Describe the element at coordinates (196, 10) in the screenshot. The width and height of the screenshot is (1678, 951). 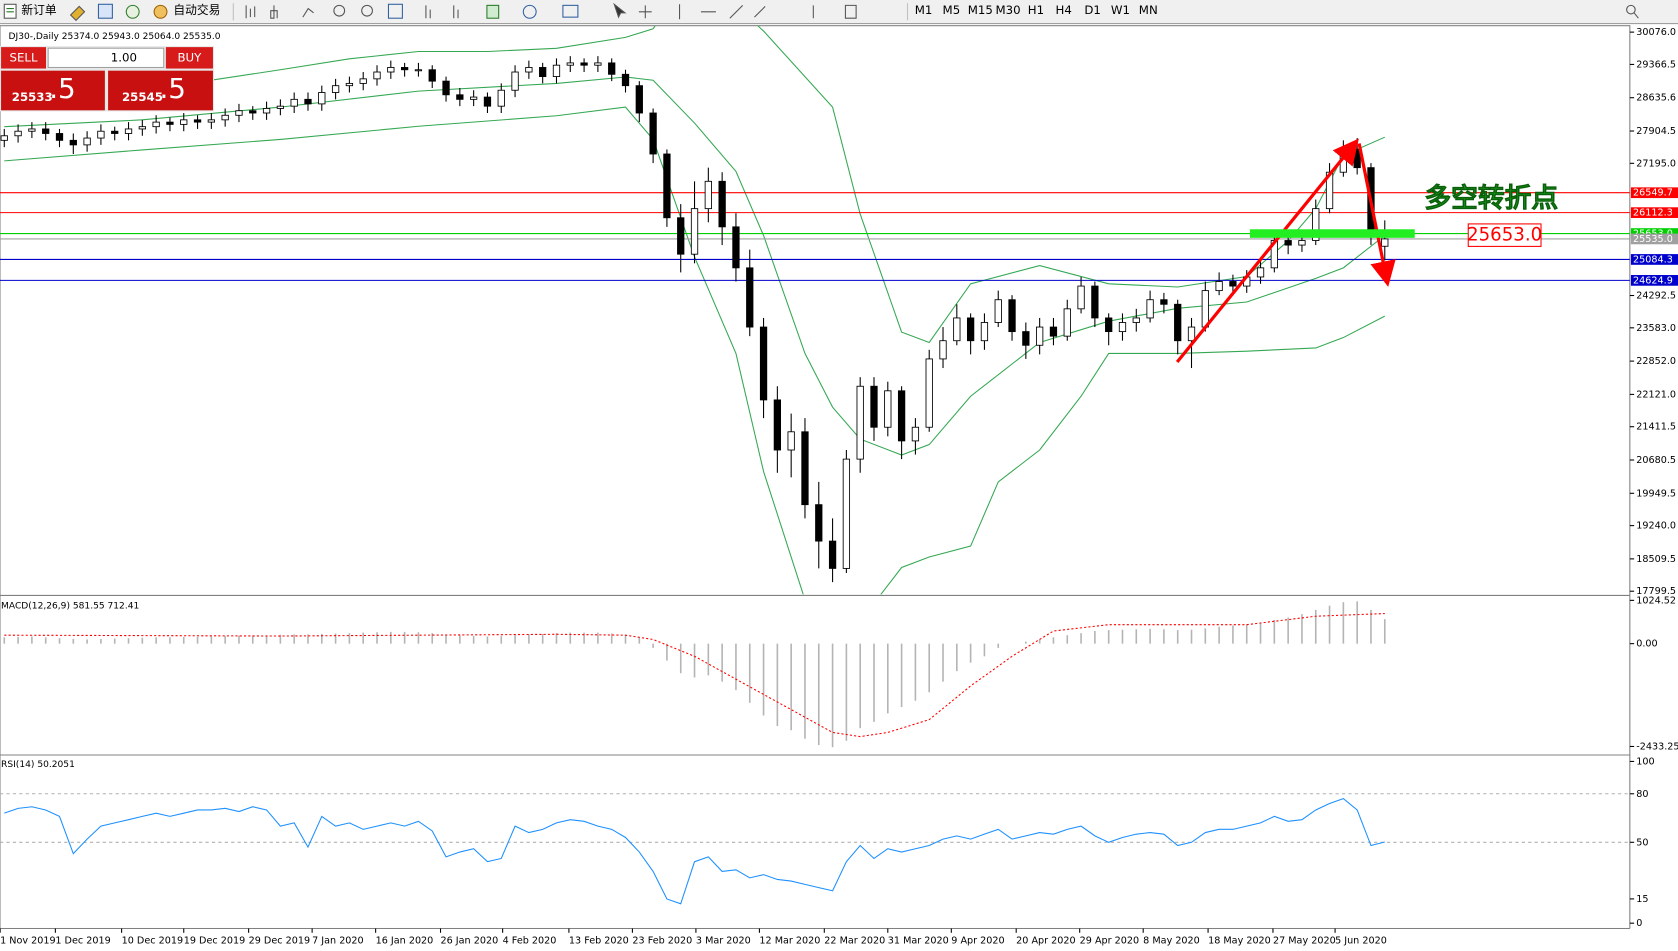
I see `auto-trading-button: 自动交易` at that location.